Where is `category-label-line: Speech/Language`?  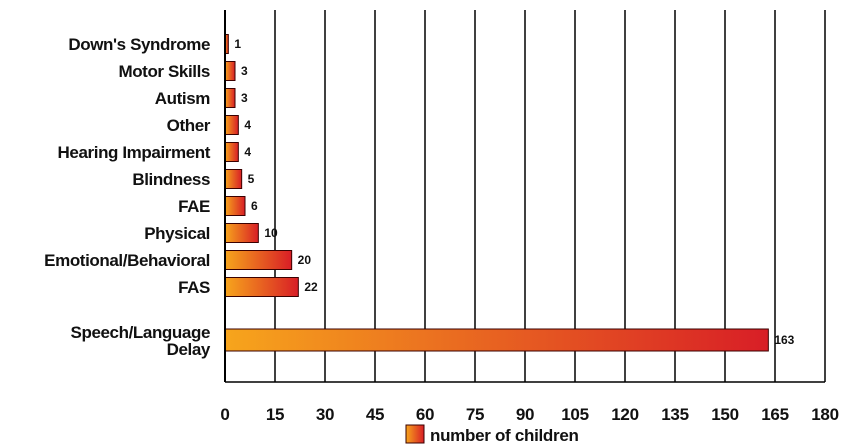 category-label-line: Speech/Language is located at coordinates (140, 332).